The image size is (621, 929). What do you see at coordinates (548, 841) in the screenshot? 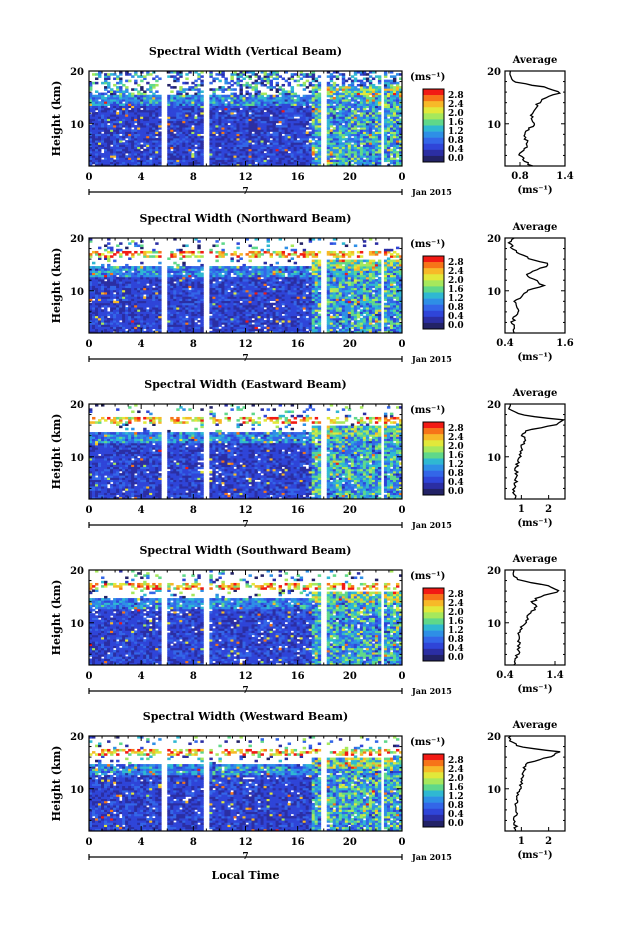
I see `avg-x-tick: 2` at bounding box center [548, 841].